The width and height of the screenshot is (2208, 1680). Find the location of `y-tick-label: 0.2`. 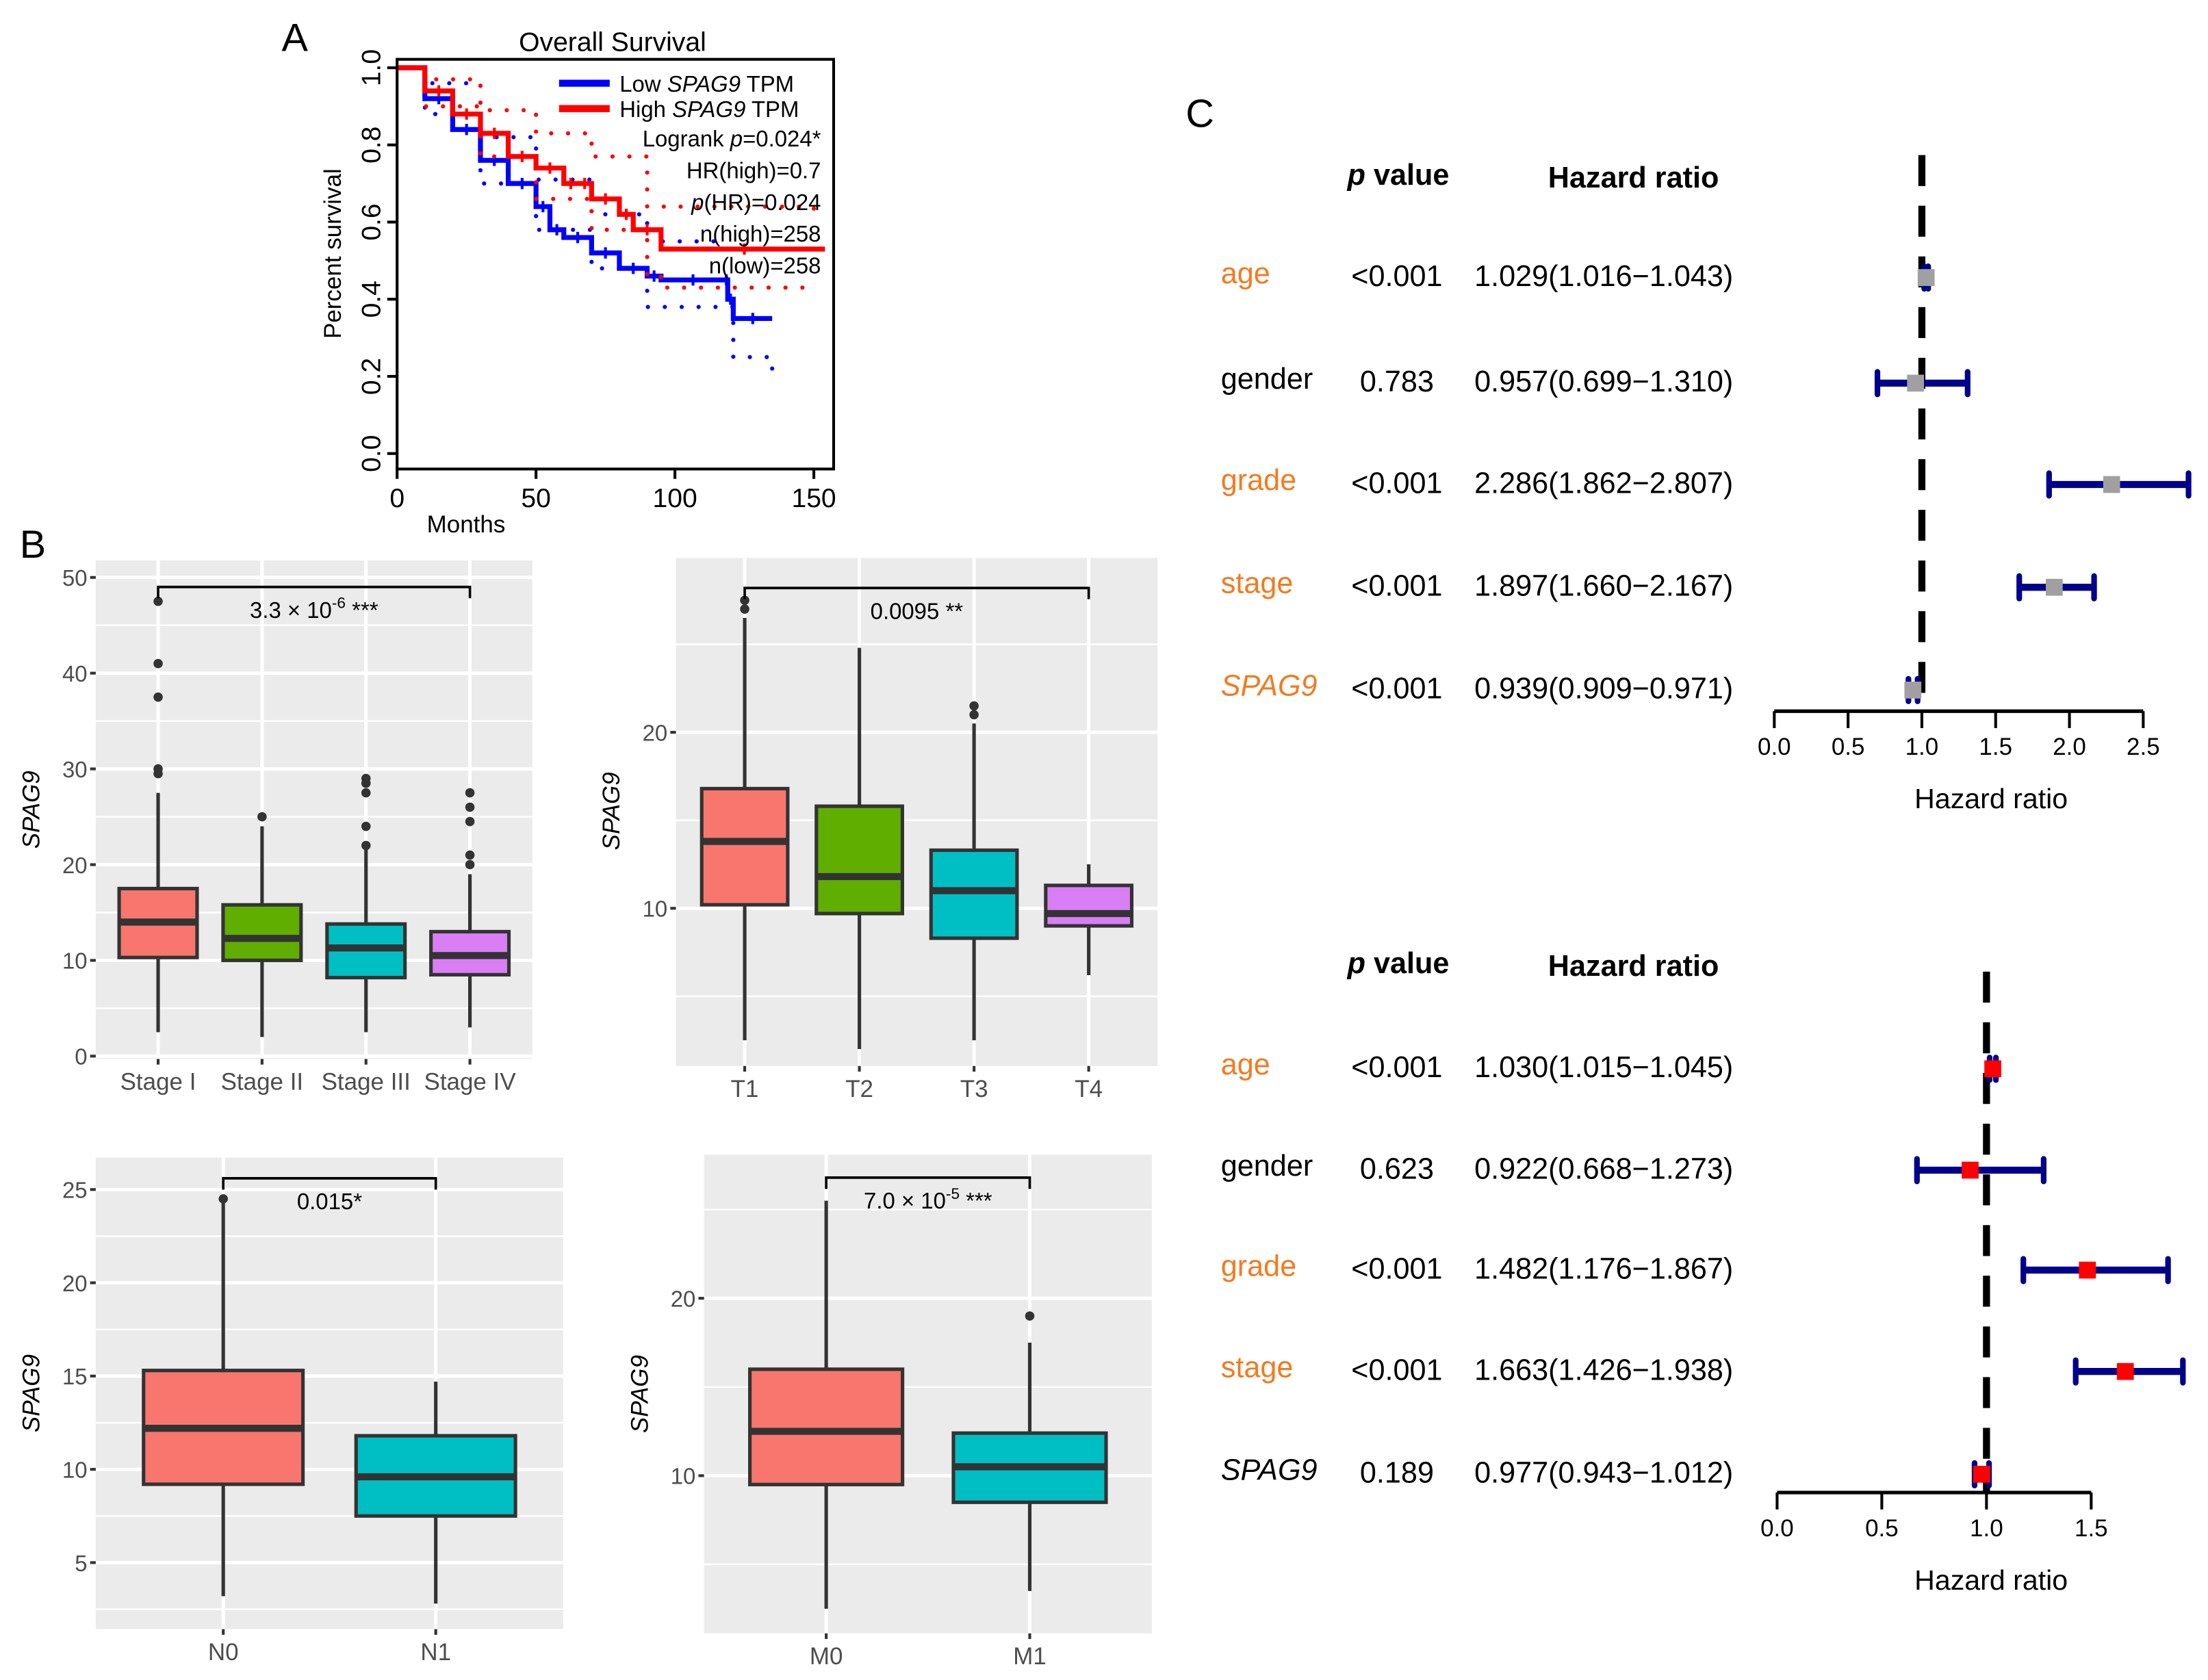

y-tick-label: 0.2 is located at coordinates (371, 376).